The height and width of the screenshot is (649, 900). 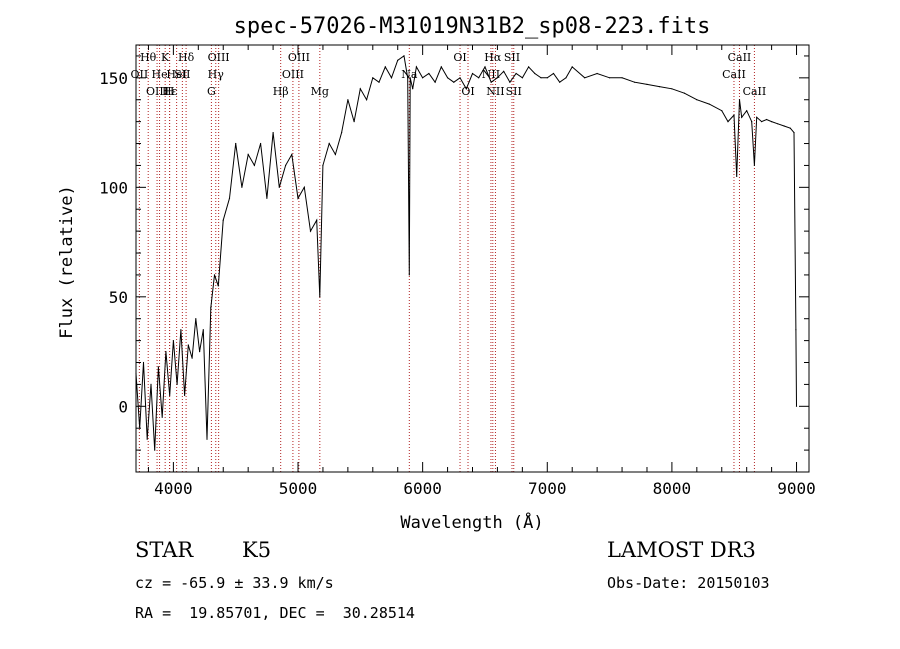 What do you see at coordinates (672, 488) in the screenshot?
I see `x-tick-label: 8000` at bounding box center [672, 488].